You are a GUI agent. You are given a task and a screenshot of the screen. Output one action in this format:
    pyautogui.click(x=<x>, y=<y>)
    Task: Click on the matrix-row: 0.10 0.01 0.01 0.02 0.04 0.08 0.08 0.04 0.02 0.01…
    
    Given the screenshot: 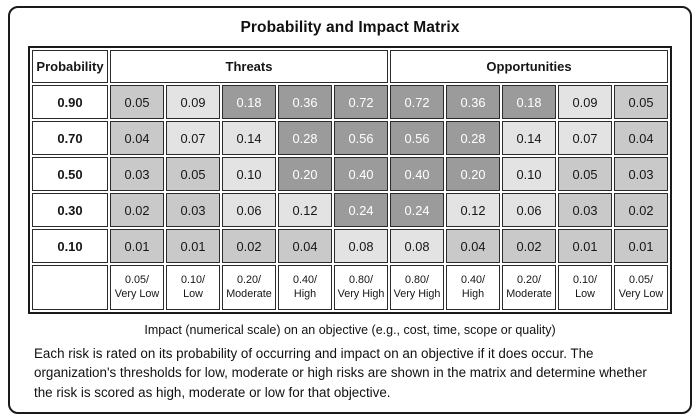 What is the action you would take?
    pyautogui.click(x=350, y=246)
    